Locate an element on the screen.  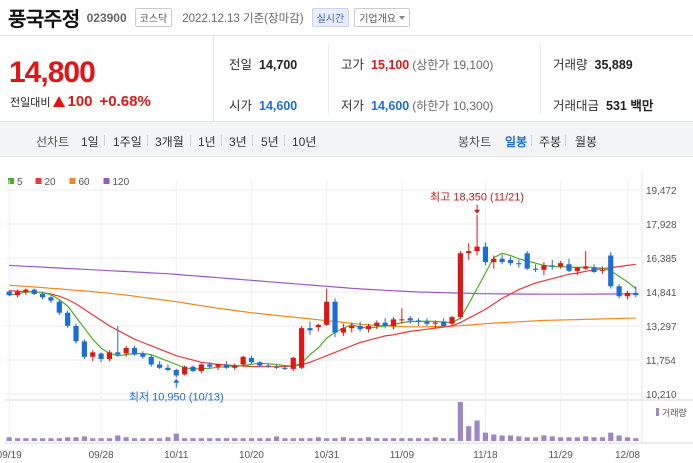
y-tick-label: 19,472 is located at coordinates (661, 191).